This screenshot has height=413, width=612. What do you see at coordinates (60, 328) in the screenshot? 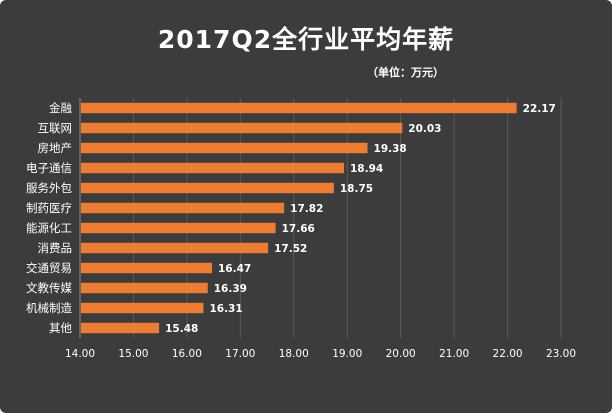
I see `category-label: 其他` at bounding box center [60, 328].